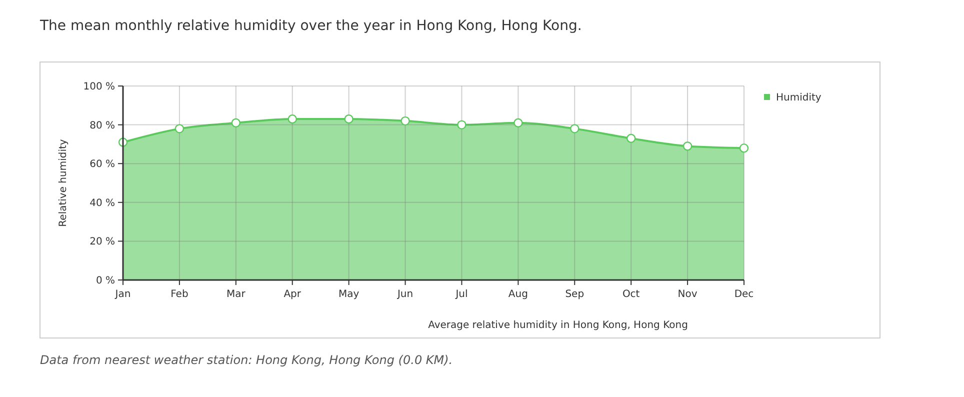 This screenshot has height=397, width=964. What do you see at coordinates (349, 294) in the screenshot?
I see `x-tick-label: May` at bounding box center [349, 294].